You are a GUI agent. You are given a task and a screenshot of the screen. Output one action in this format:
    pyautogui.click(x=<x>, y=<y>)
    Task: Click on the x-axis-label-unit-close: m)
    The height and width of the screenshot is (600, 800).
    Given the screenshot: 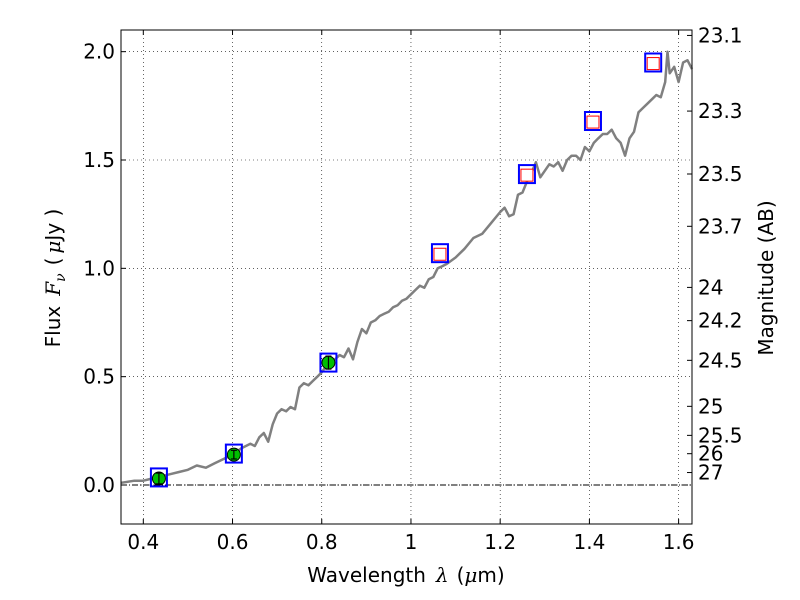 What is the action you would take?
    pyautogui.click(x=490, y=575)
    